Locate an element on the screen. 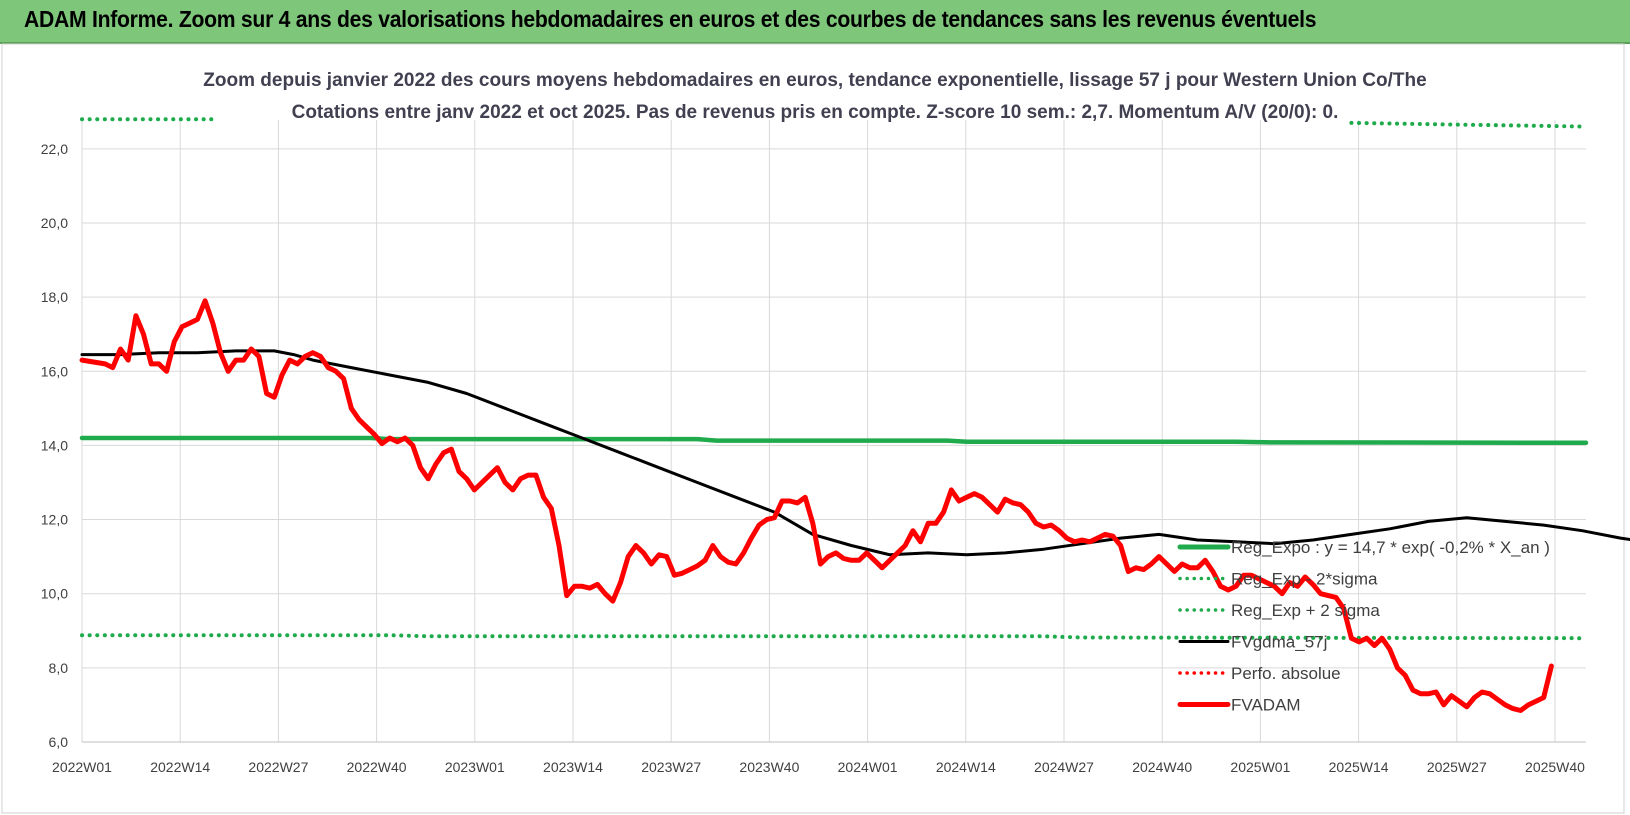  x-tick-label: 2024W14 is located at coordinates (966, 767).